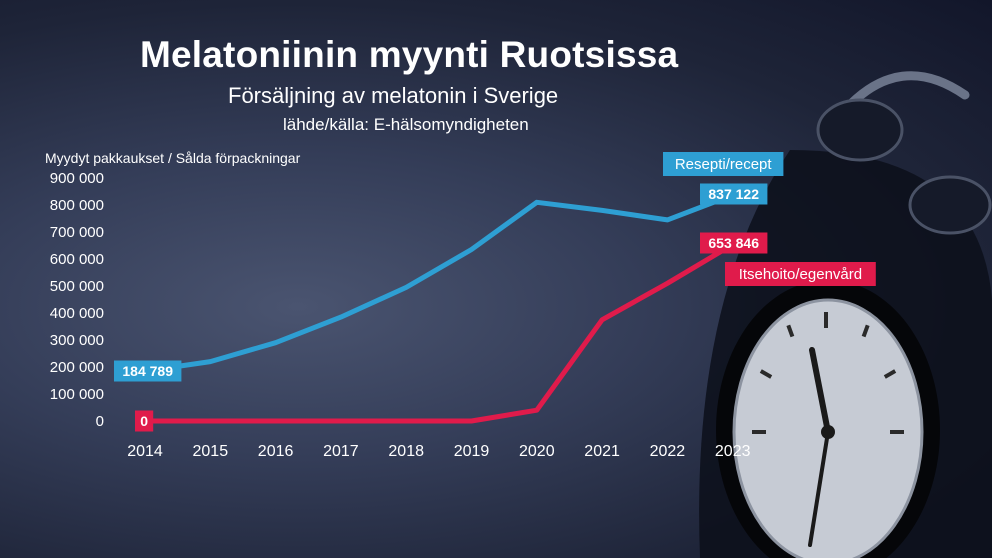  Describe the element at coordinates (77, 205) in the screenshot. I see `y-tick-label: 800 000` at that location.